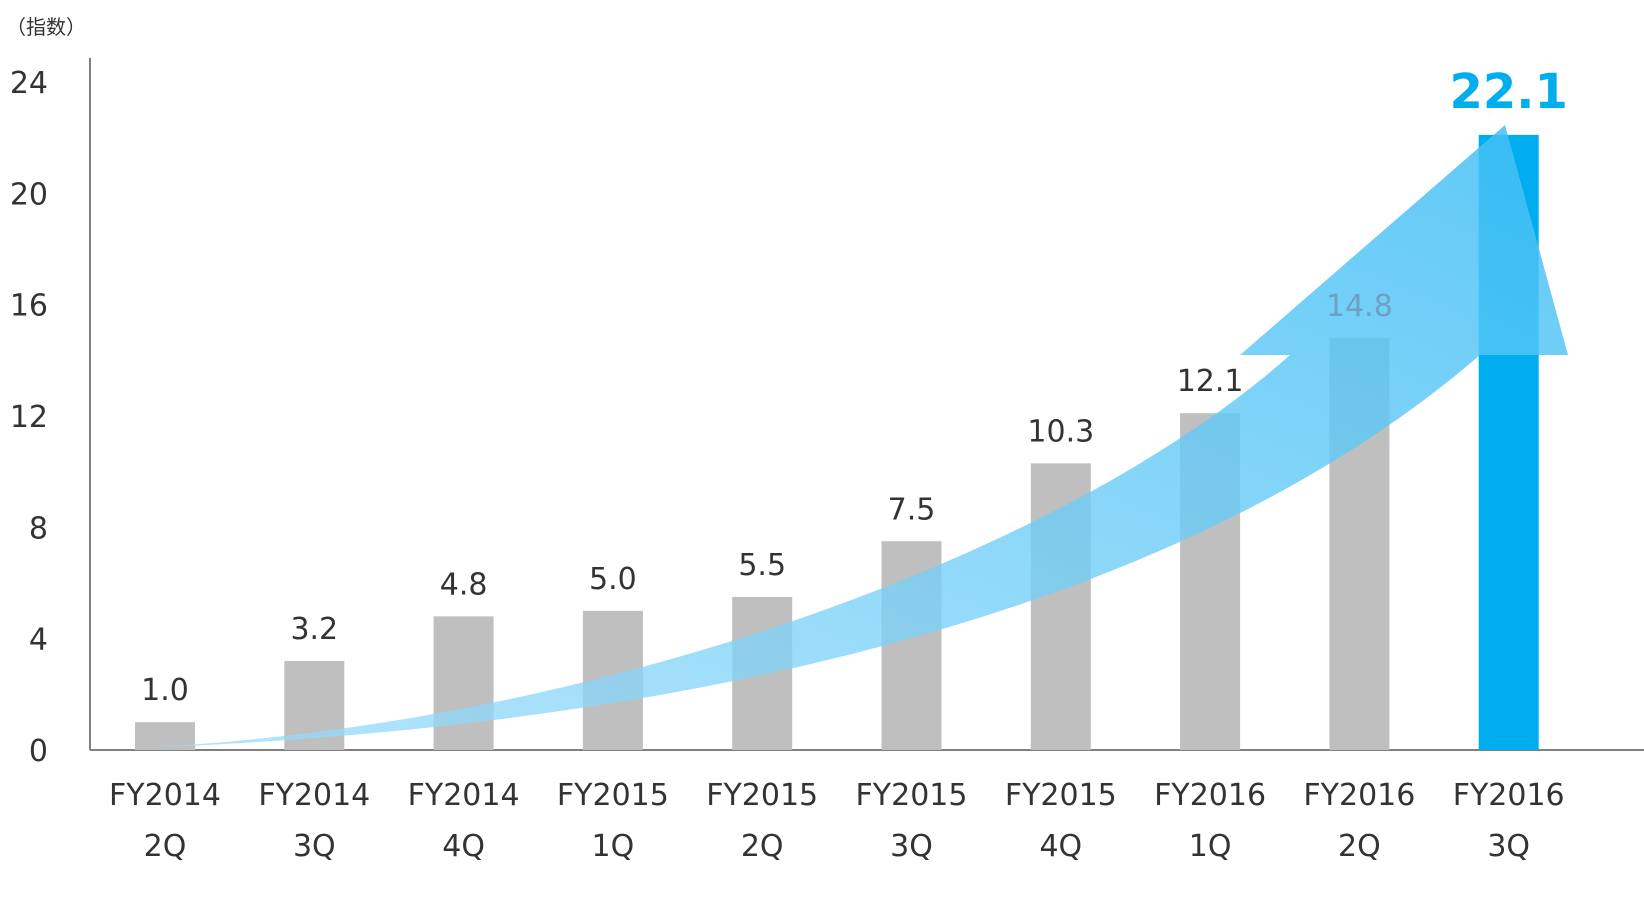 This screenshot has height=903, width=1644. Describe the element at coordinates (165, 690) in the screenshot. I see `data-label: 1.0` at that location.